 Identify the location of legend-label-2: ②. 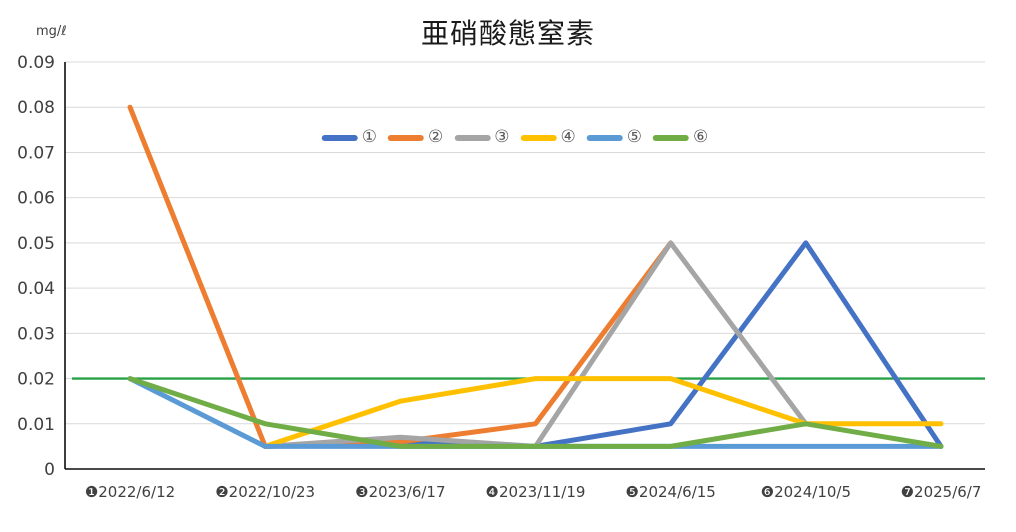
(436, 137).